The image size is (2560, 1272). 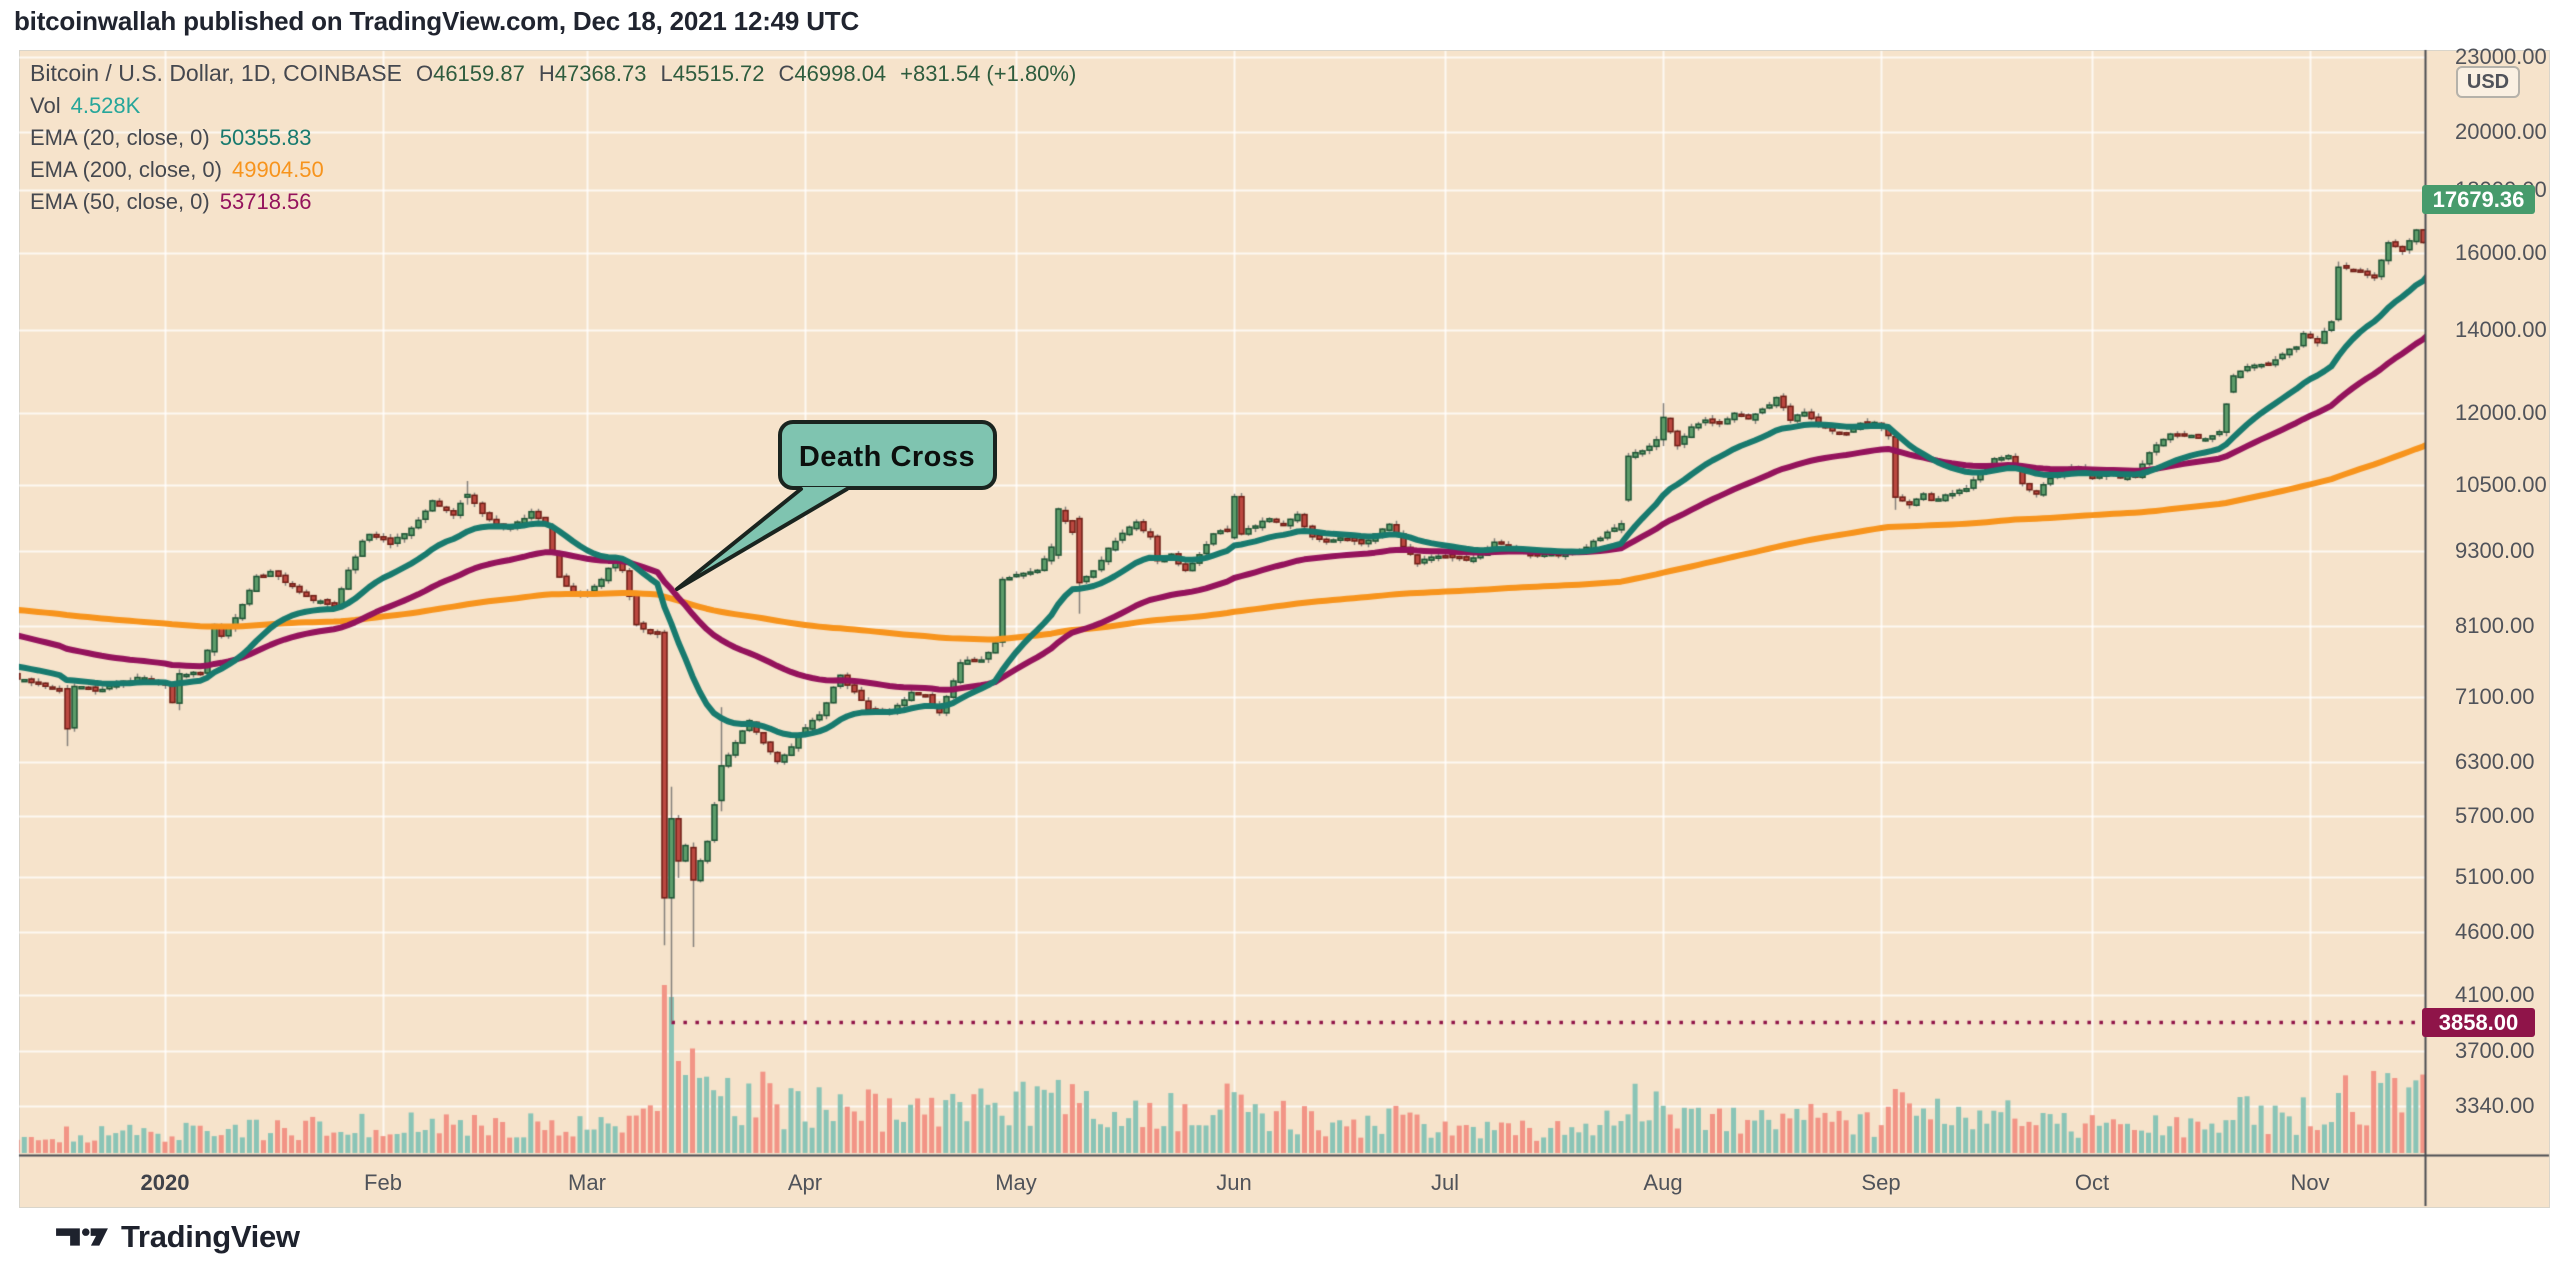 I want to click on change-value: +831.54 (+1.80%), so click(x=988, y=73).